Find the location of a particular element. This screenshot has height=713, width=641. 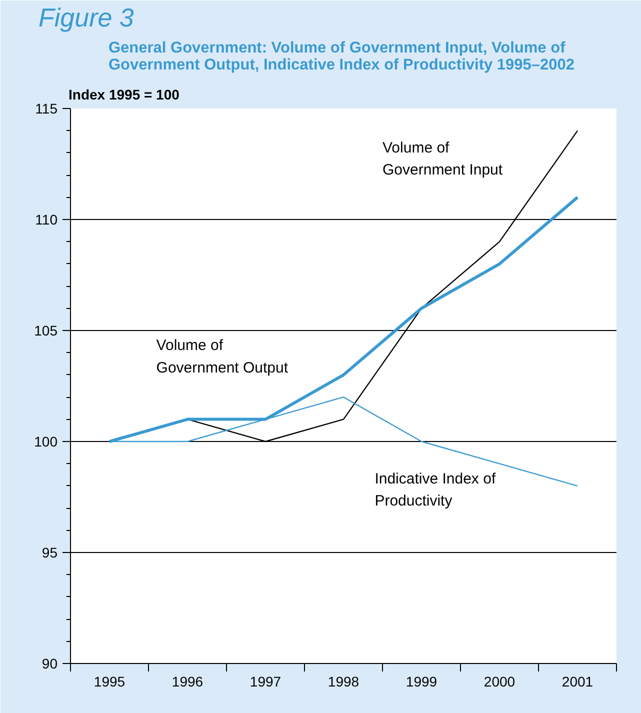

x-tick-label: 1998 is located at coordinates (344, 682).